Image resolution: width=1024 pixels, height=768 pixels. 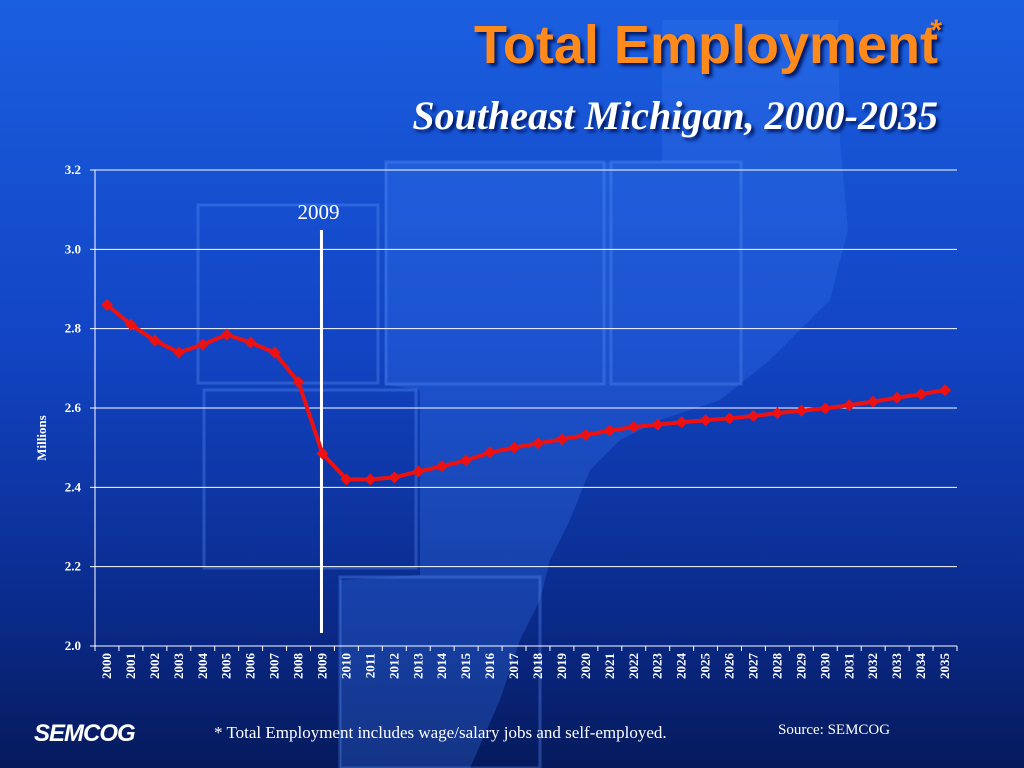 I want to click on slide-subtitle: Southeast Michigan, 2000-2035, so click(x=675, y=115).